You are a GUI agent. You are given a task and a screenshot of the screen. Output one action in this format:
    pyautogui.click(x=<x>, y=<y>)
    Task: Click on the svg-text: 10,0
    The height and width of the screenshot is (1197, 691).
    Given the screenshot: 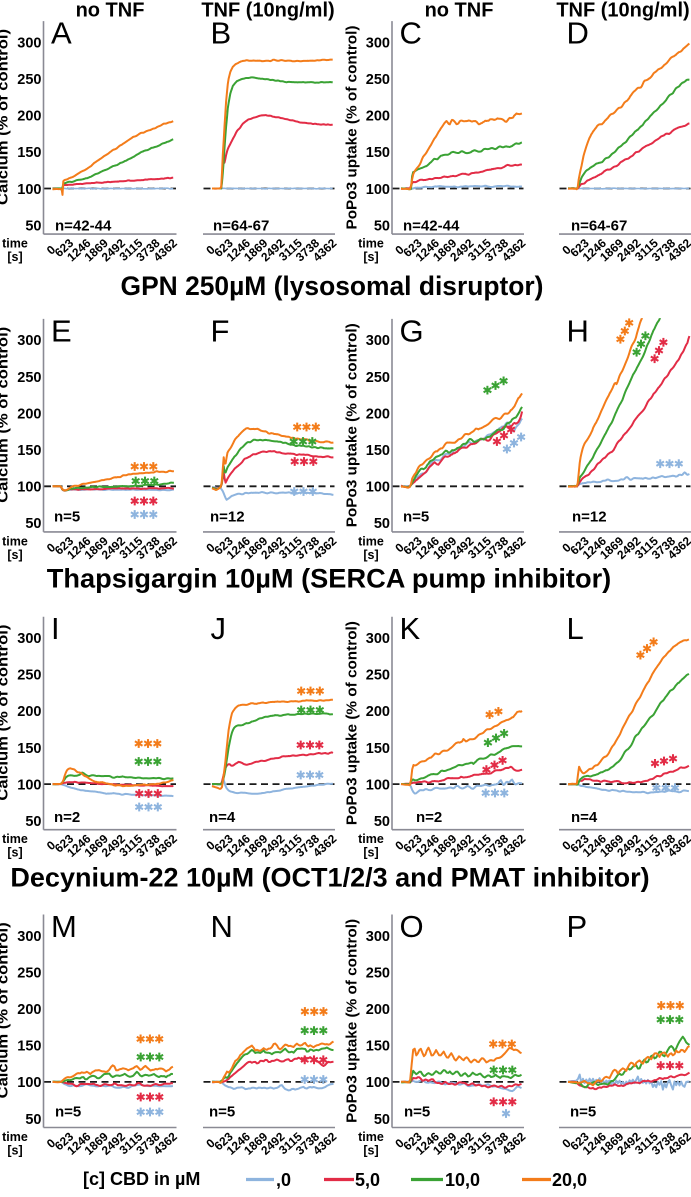 What is the action you would take?
    pyautogui.click(x=462, y=1180)
    